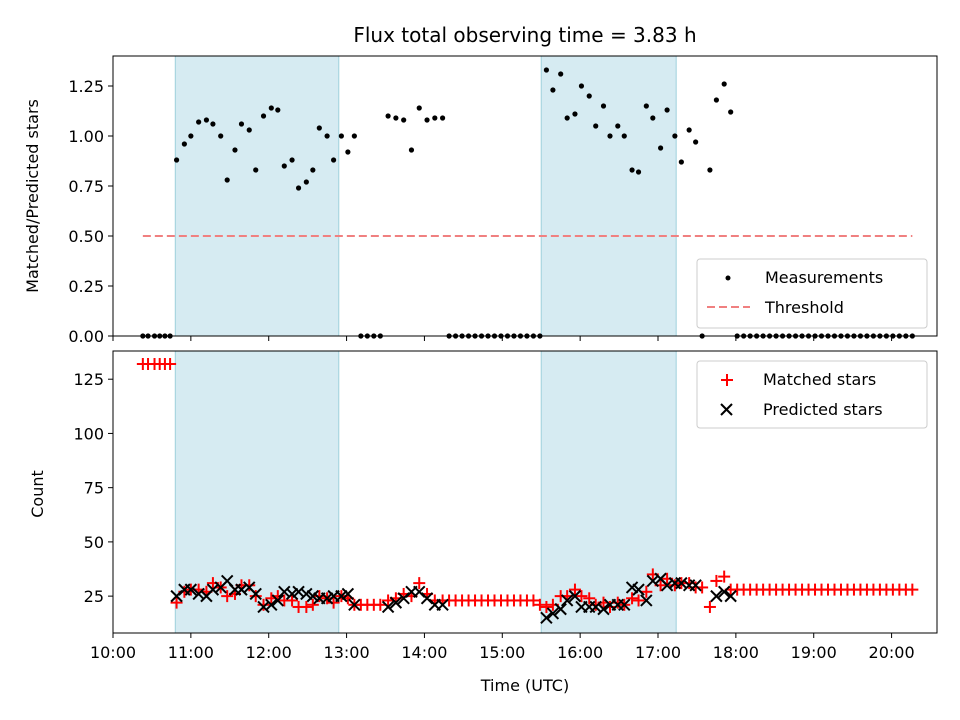 The width and height of the screenshot is (960, 720). What do you see at coordinates (269, 652) in the screenshot?
I see `x-tick-label: 12:00` at bounding box center [269, 652].